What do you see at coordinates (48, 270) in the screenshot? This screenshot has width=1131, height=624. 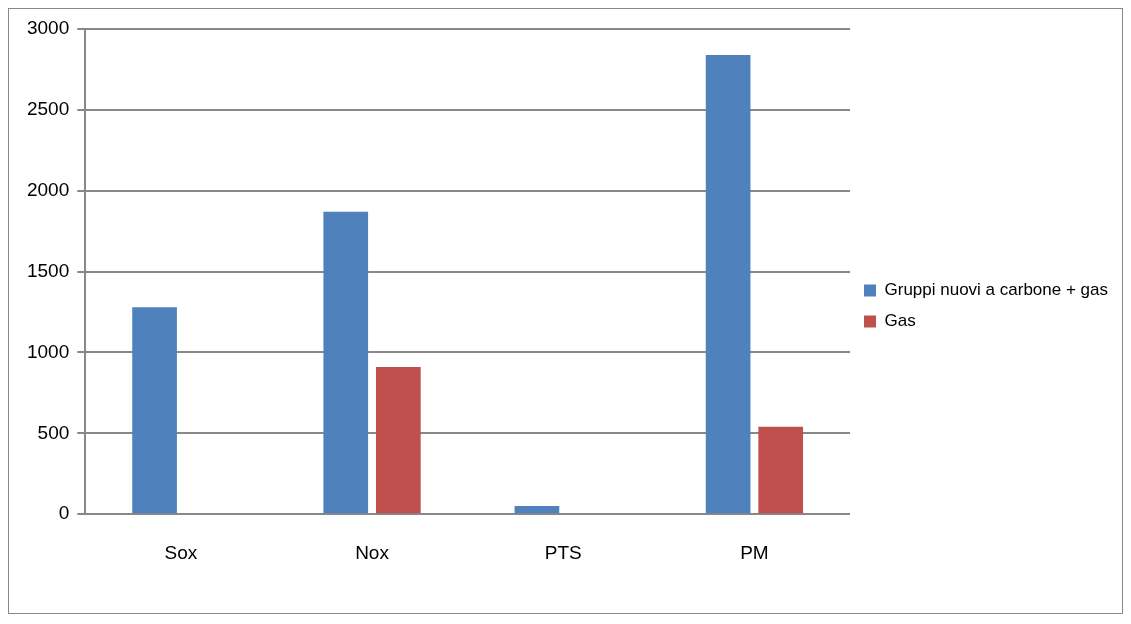 I see `y-tick-label: 1500` at bounding box center [48, 270].